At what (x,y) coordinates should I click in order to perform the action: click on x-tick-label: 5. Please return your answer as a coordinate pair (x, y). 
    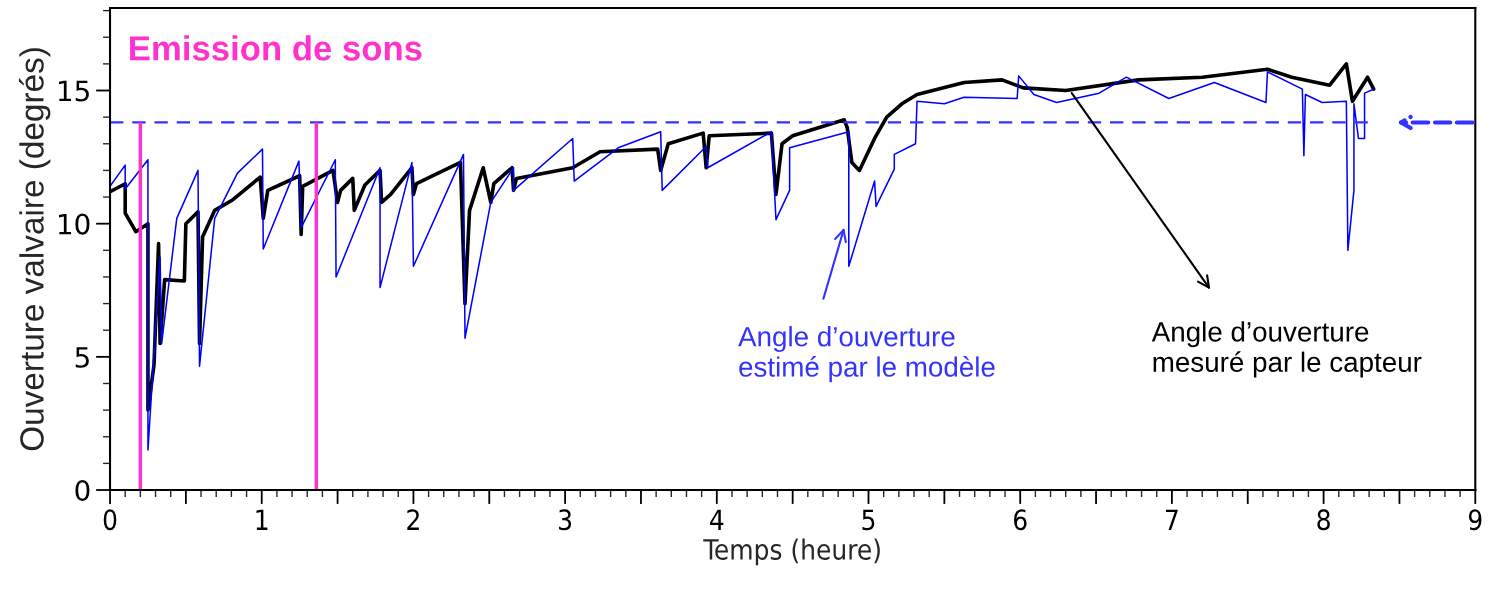
    Looking at the image, I should click on (868, 520).